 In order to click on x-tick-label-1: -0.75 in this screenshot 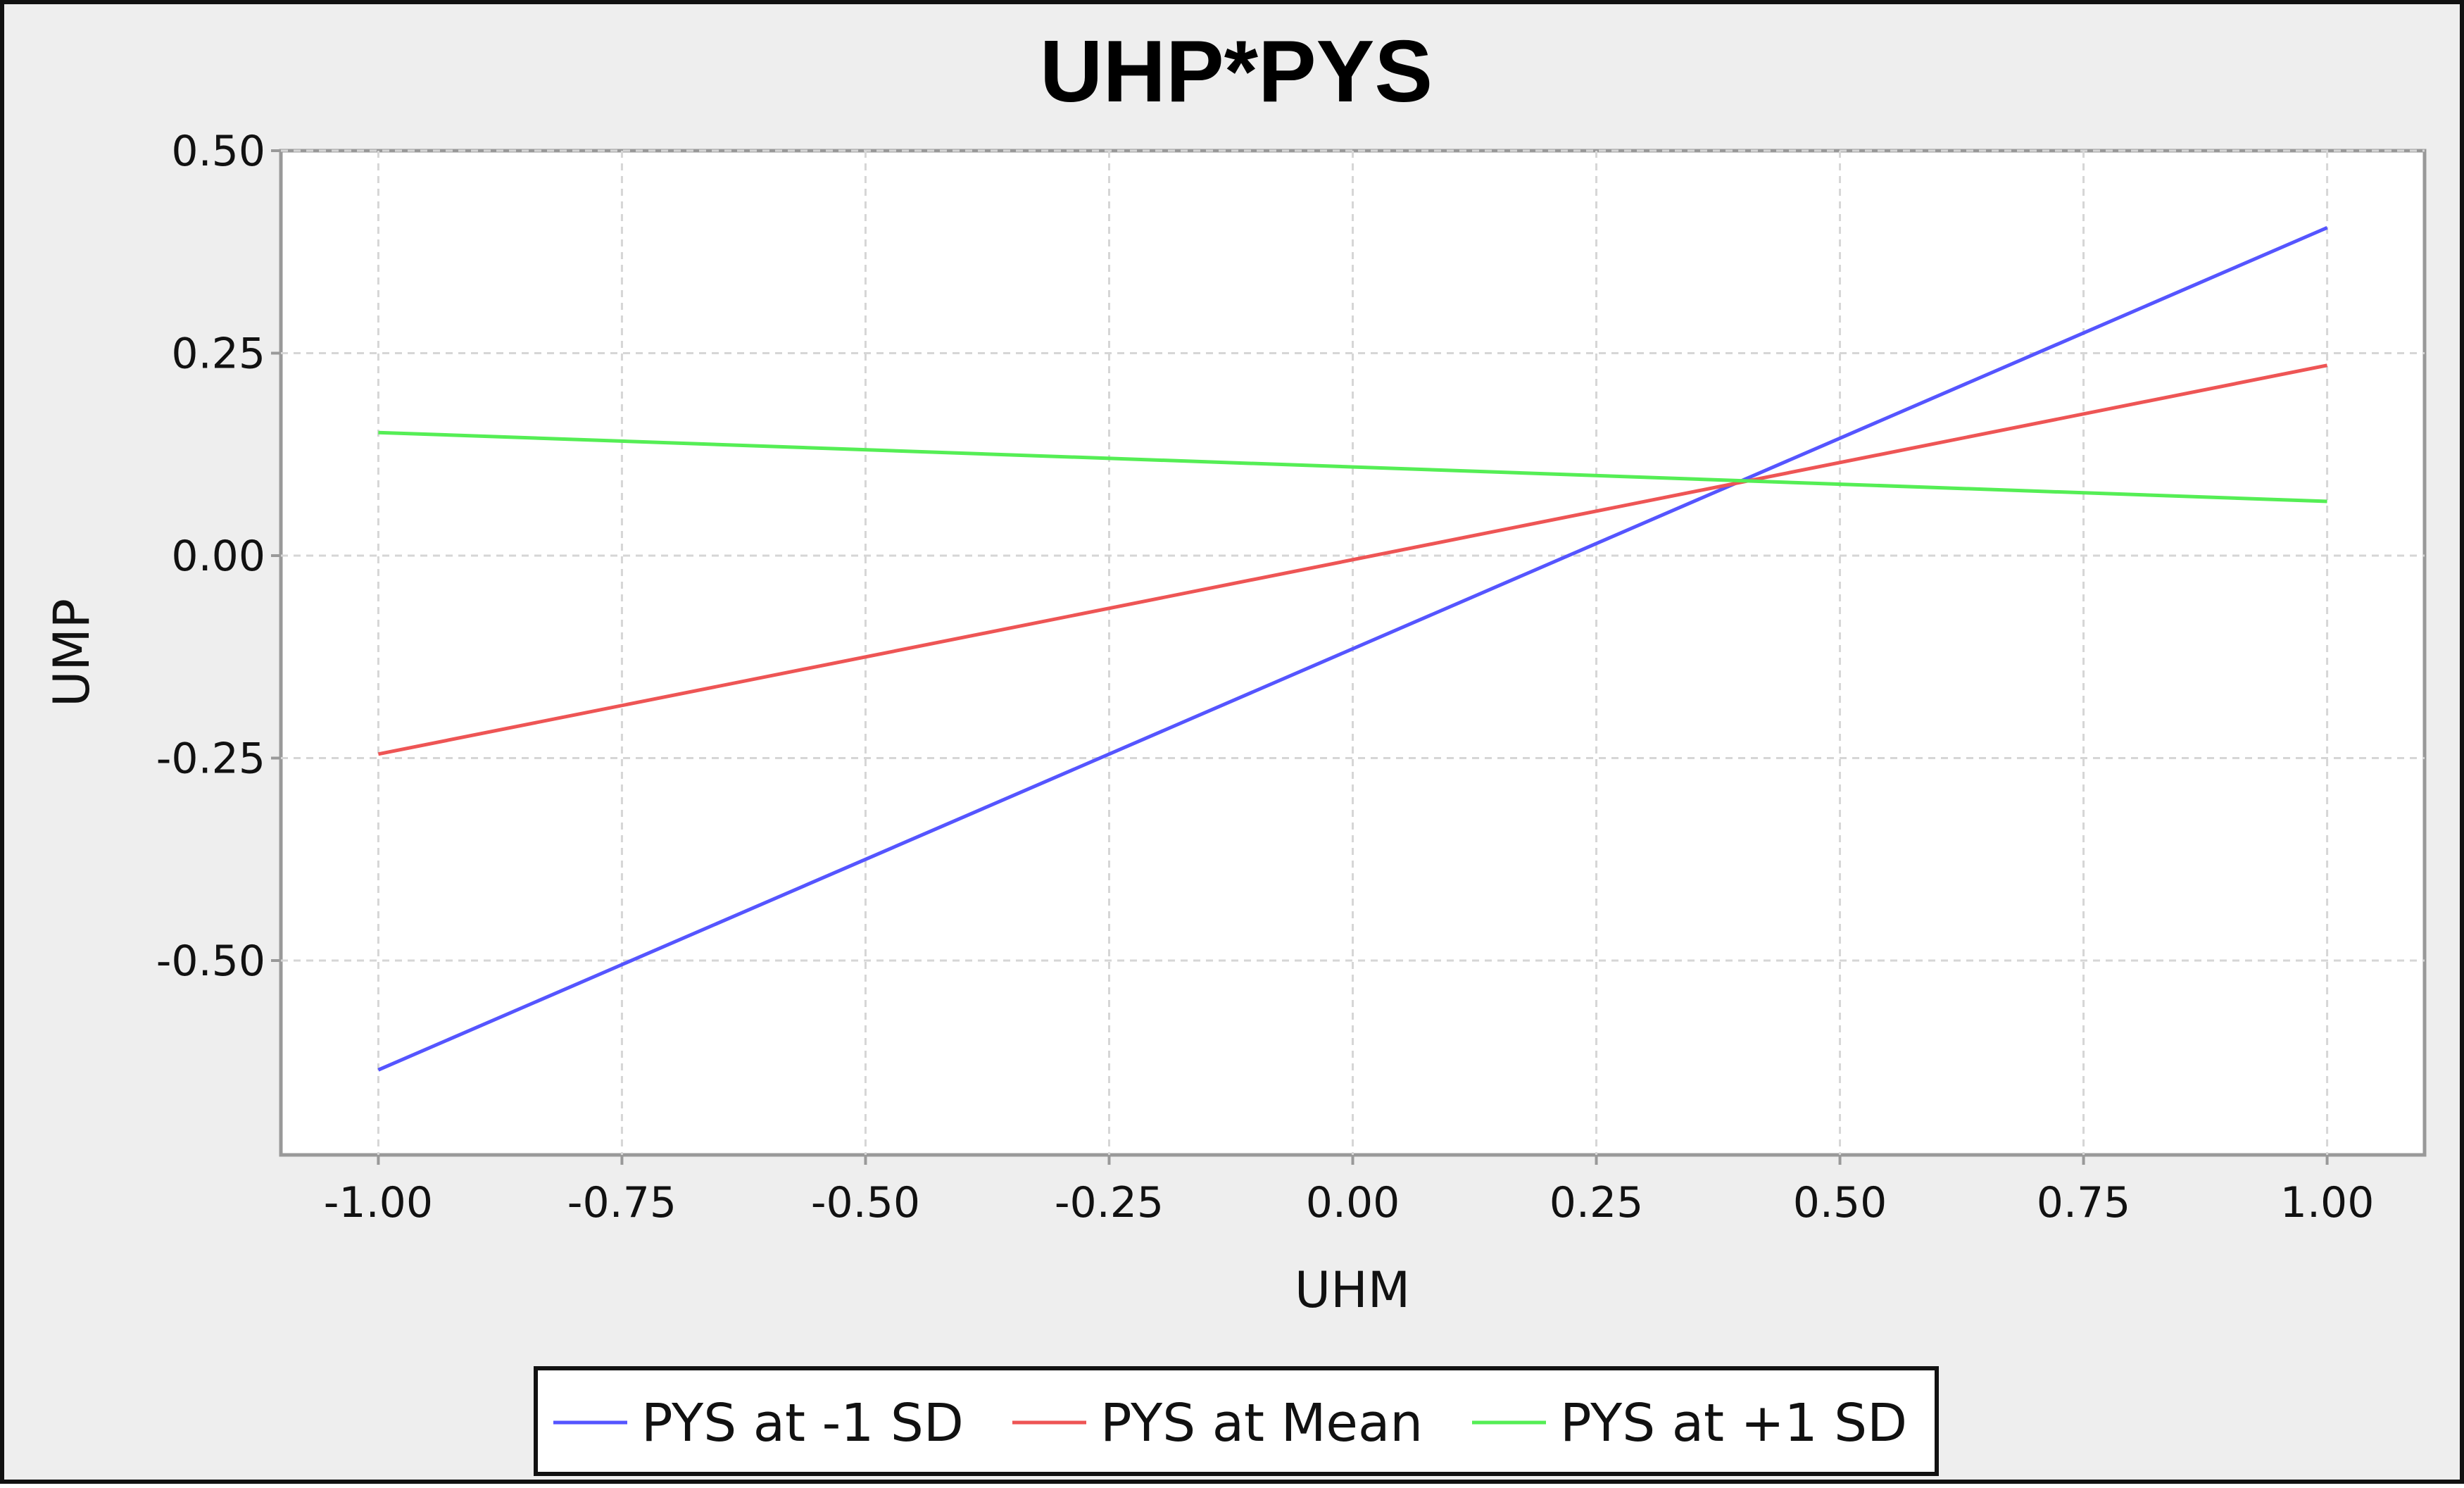, I will do `click(622, 1202)`.